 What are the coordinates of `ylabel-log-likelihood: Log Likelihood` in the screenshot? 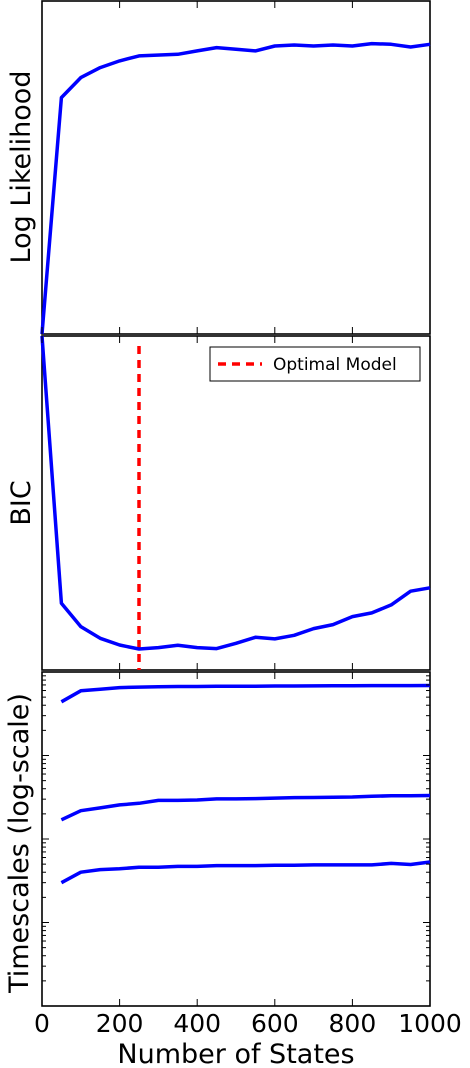 It's located at (21, 167).